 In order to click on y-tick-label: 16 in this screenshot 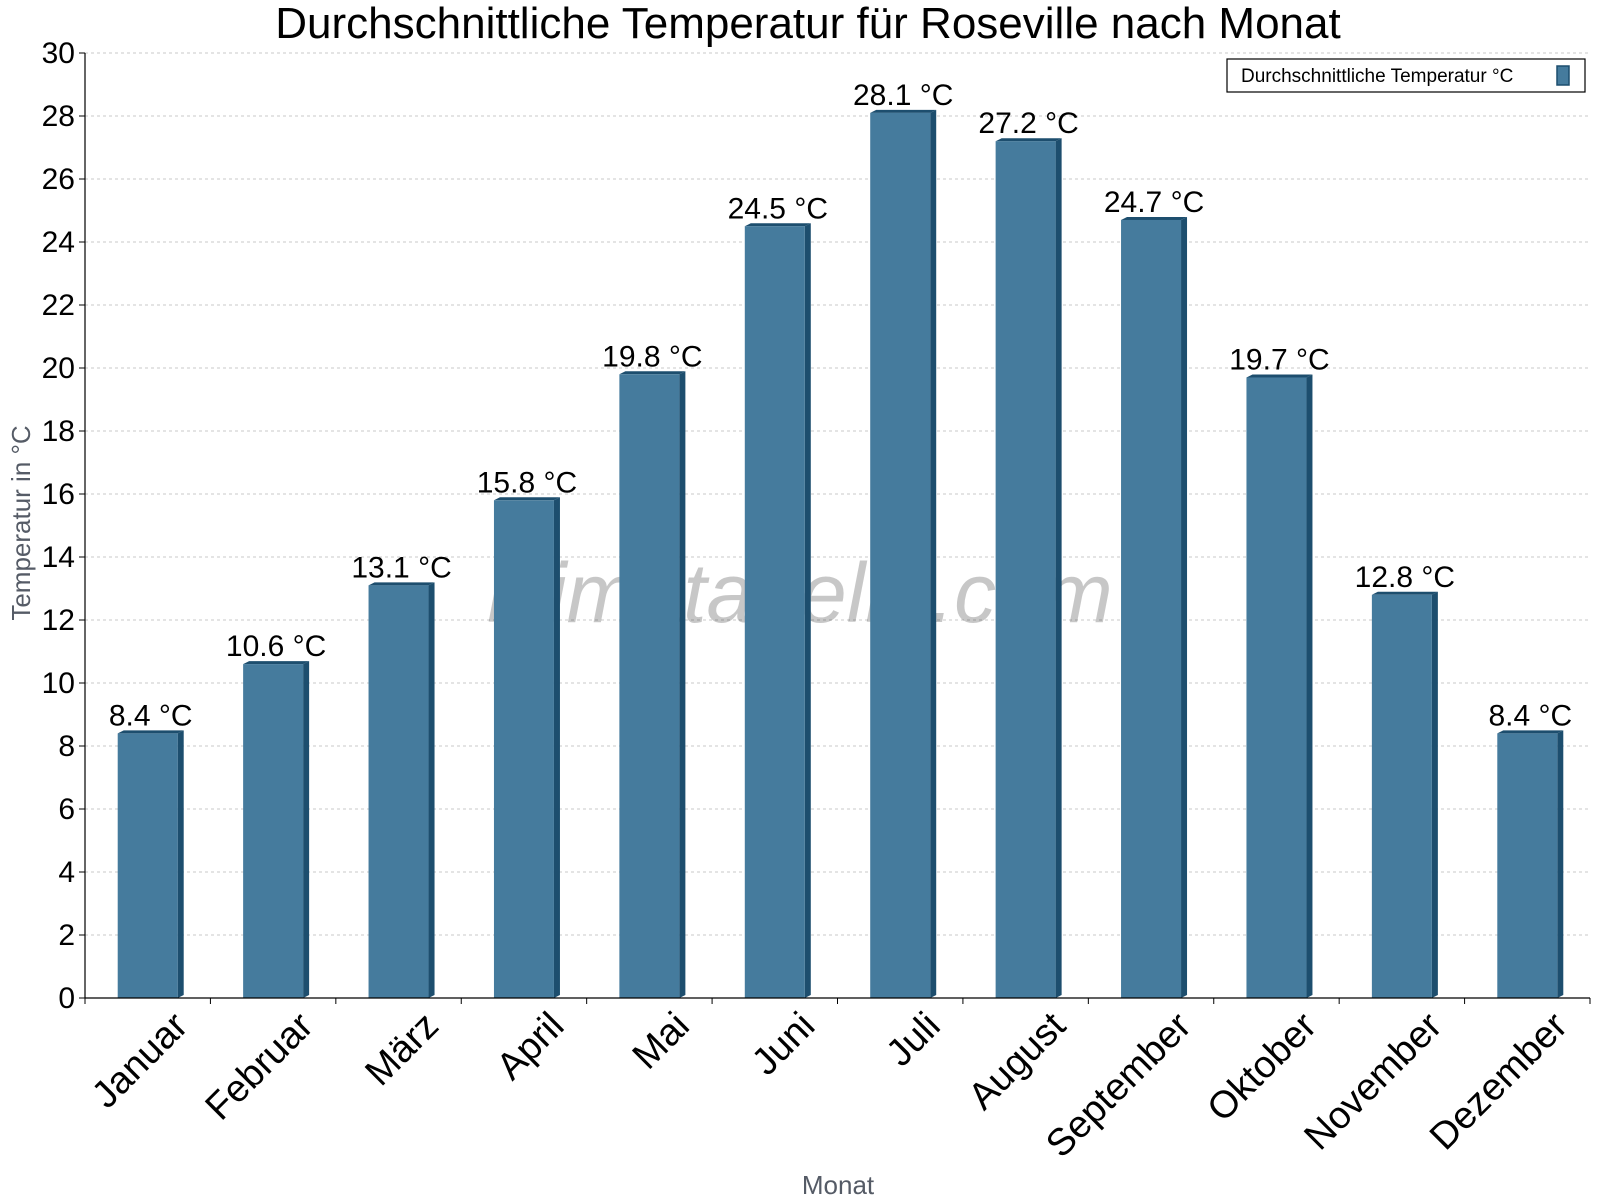, I will do `click(58, 494)`.